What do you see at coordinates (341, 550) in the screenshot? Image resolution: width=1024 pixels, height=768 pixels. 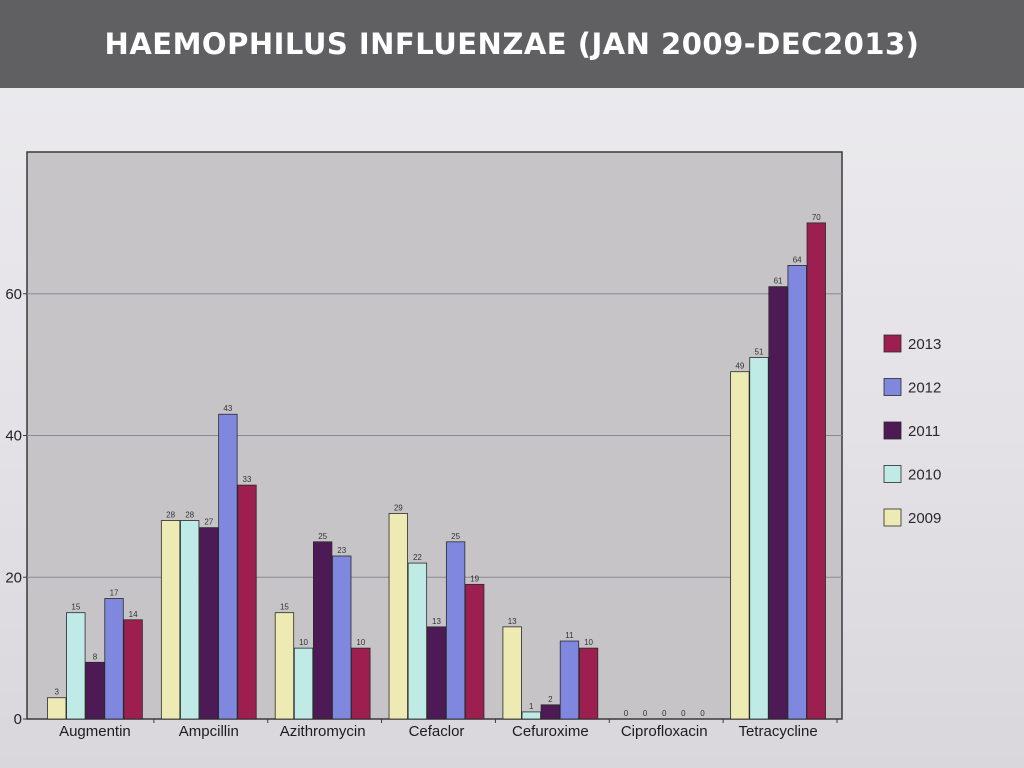 I see `data-label: 23` at bounding box center [341, 550].